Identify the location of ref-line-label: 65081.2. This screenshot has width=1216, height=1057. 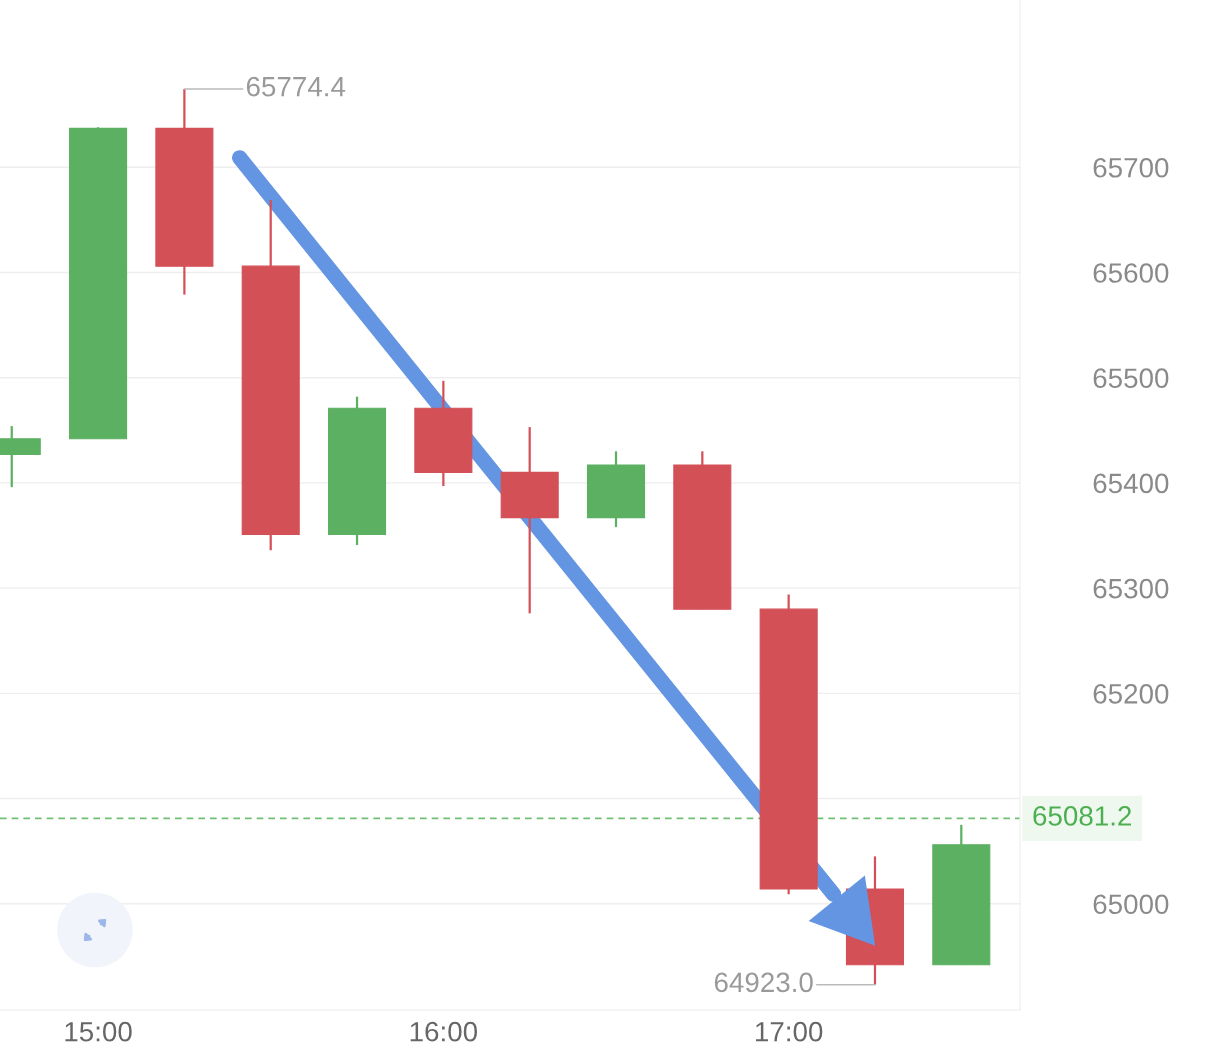
(1082, 816).